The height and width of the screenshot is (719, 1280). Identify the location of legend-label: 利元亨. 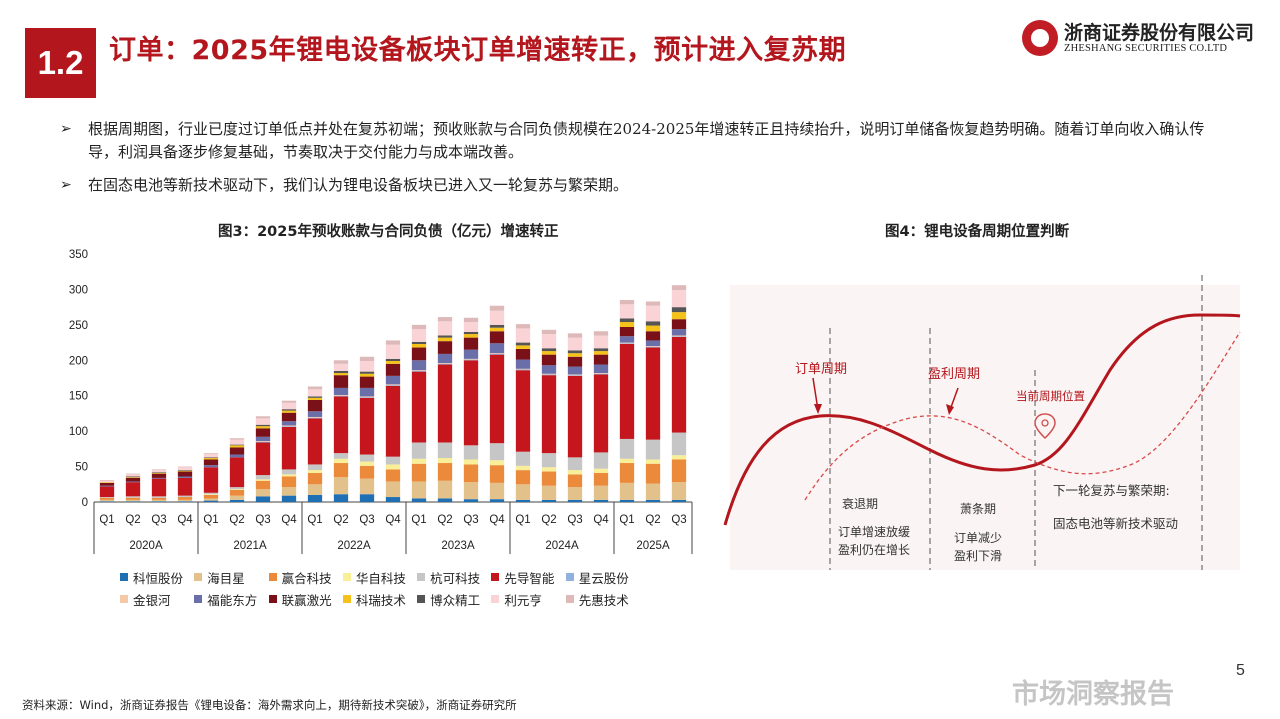
(523, 600).